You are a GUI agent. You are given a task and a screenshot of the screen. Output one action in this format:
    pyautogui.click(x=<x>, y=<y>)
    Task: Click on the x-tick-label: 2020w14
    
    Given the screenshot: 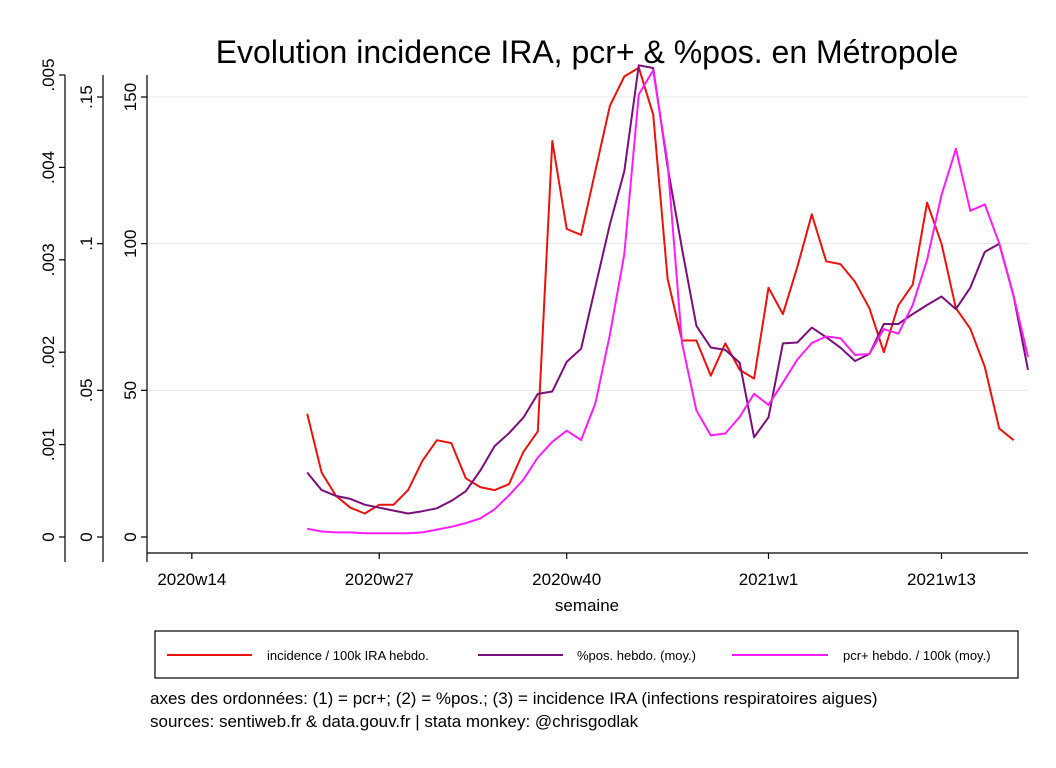 What is the action you would take?
    pyautogui.click(x=191, y=579)
    